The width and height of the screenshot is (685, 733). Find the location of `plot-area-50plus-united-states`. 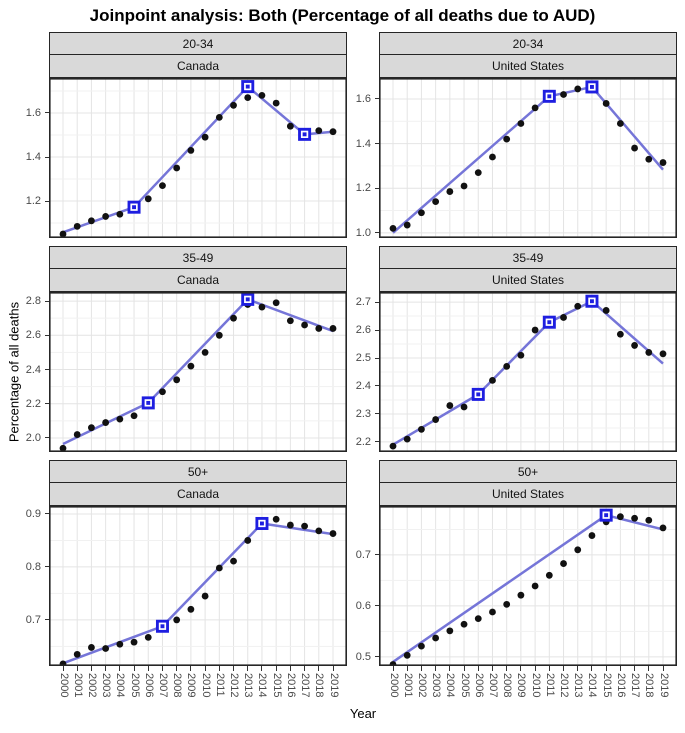

plot-area-50plus-united-states is located at coordinates (528, 586).